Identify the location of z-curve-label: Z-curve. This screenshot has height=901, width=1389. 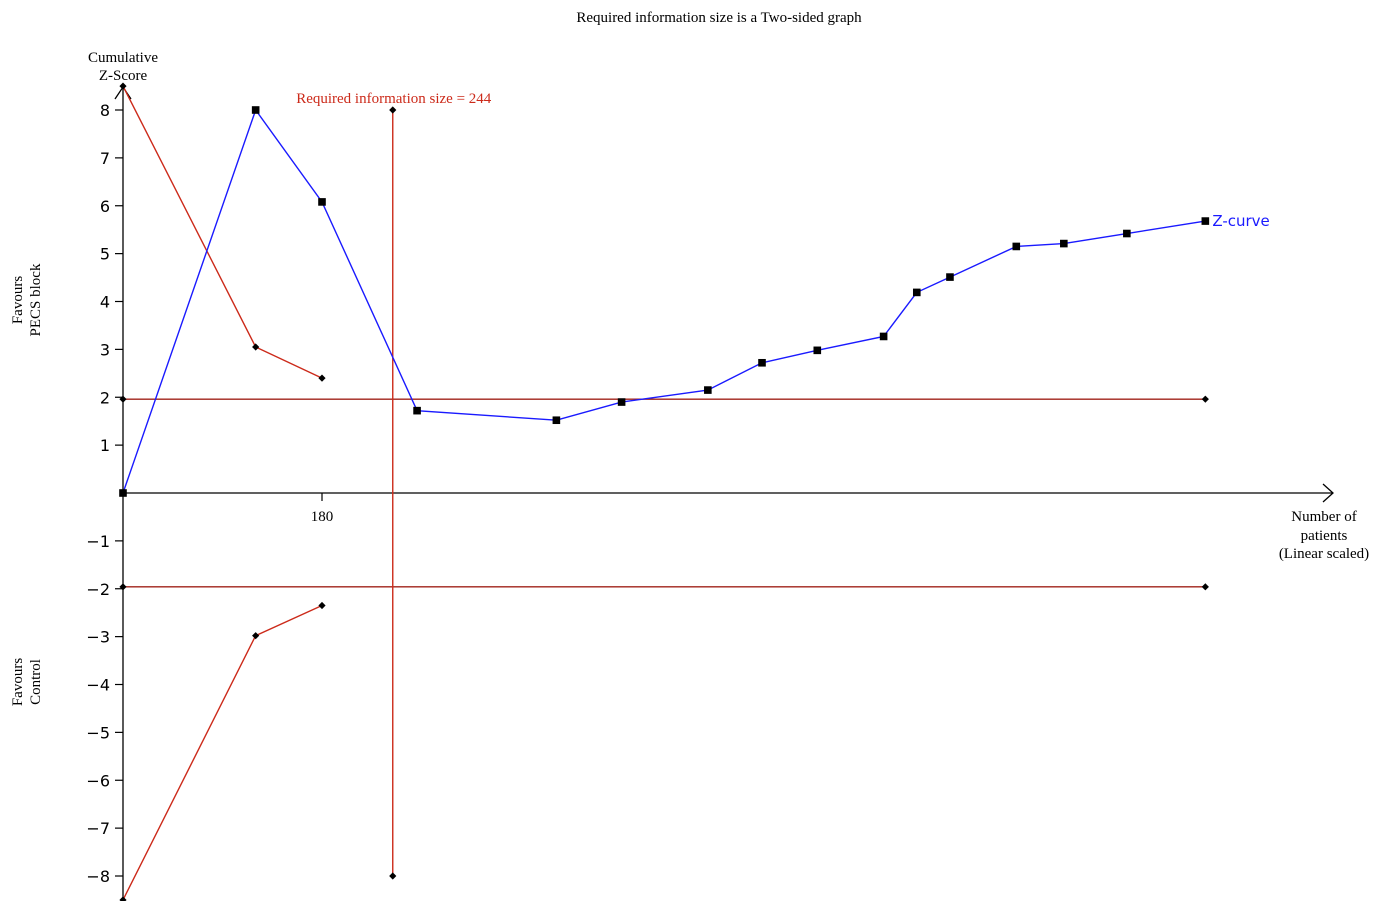
(1240, 221).